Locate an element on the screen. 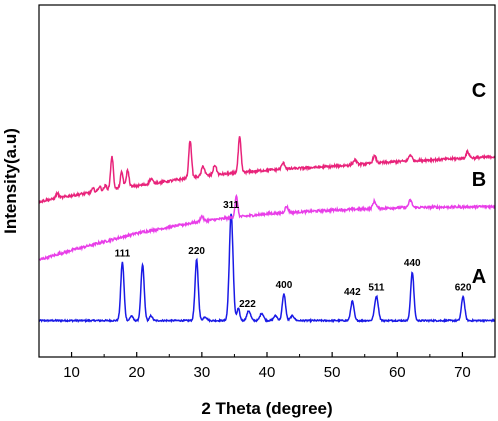  peak-label-442: 442 is located at coordinates (352, 292).